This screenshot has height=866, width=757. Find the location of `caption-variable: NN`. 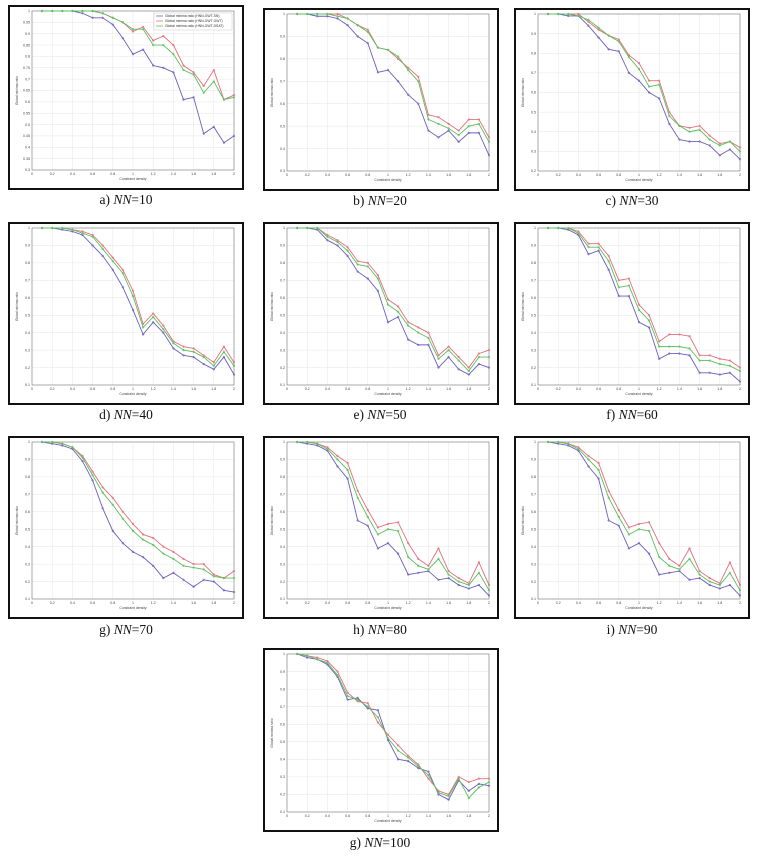

caption-variable: NN is located at coordinates (122, 629).